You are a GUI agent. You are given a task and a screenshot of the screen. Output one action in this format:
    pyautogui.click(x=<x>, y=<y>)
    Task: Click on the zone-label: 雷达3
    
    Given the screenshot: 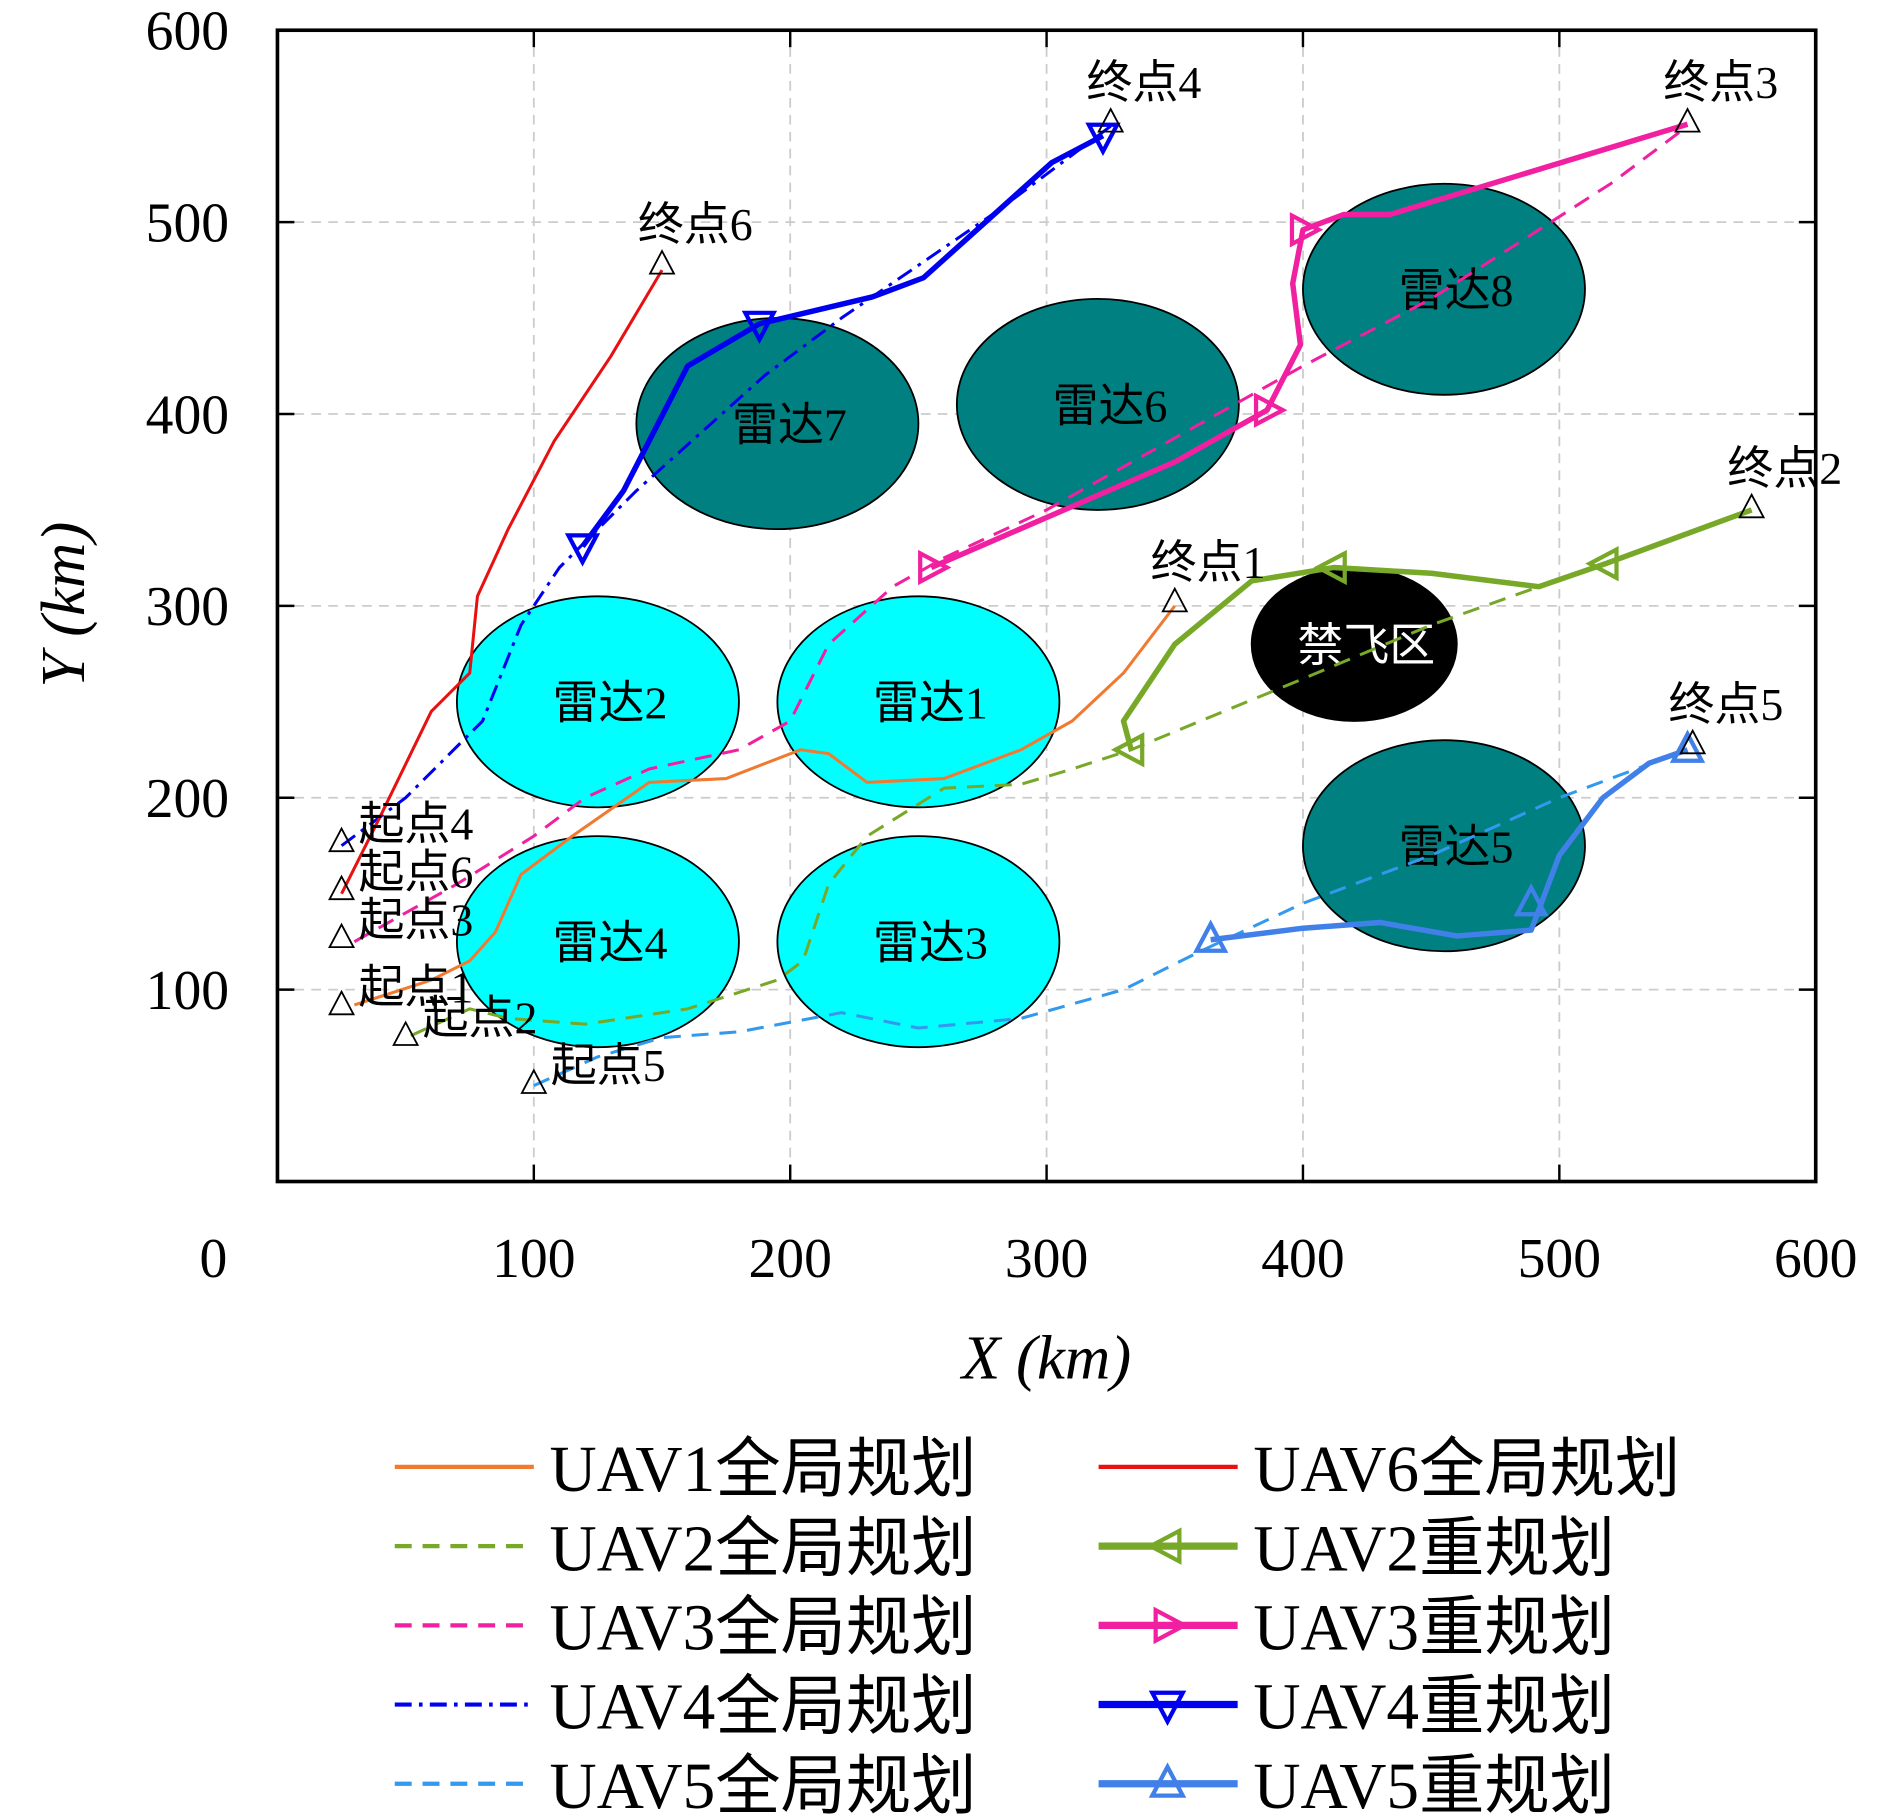 What is the action you would take?
    pyautogui.click(x=930, y=943)
    